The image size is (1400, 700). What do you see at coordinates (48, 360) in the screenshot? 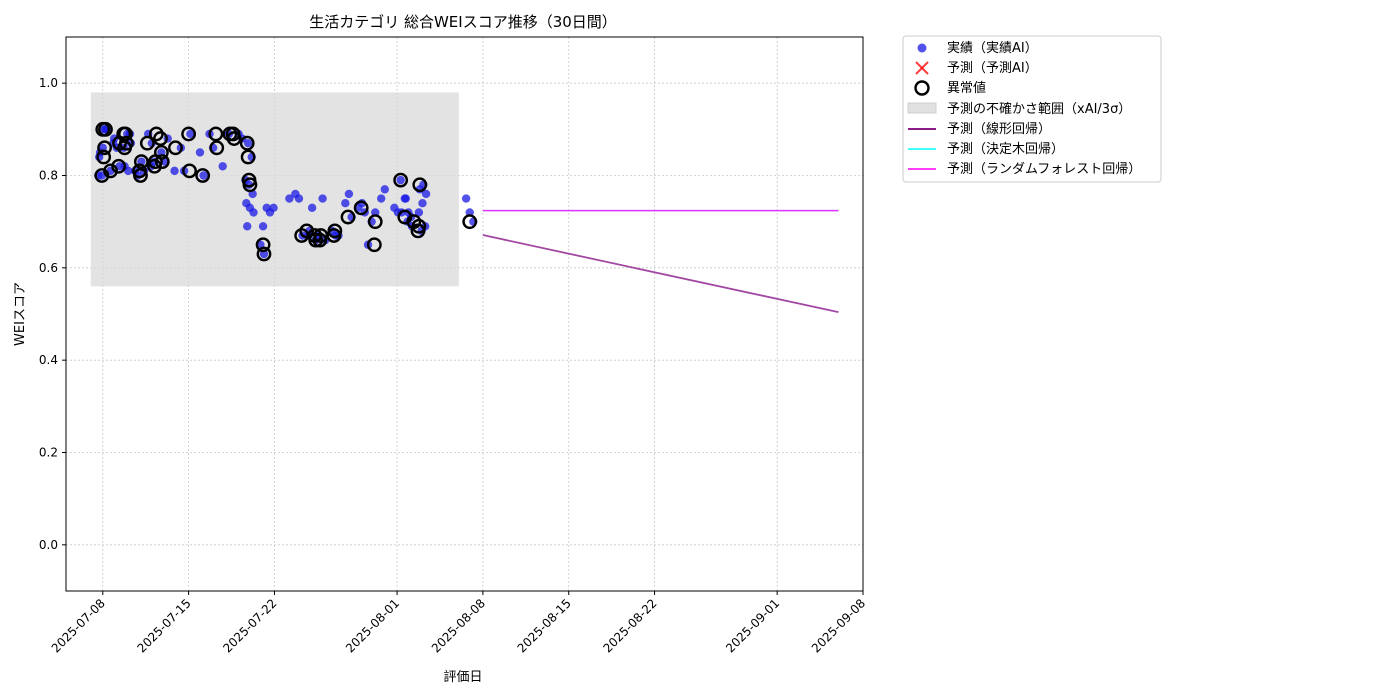
I see `y-tick-label: 0.4` at bounding box center [48, 360].